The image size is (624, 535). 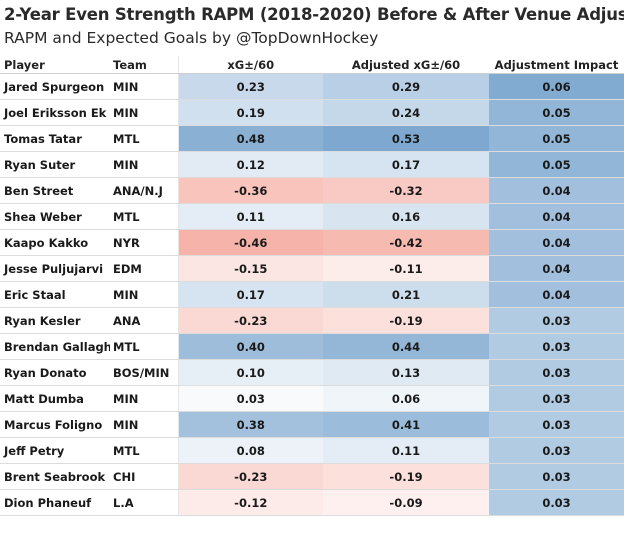 What do you see at coordinates (55, 164) in the screenshot?
I see `player-cell: Ryan Suter` at bounding box center [55, 164].